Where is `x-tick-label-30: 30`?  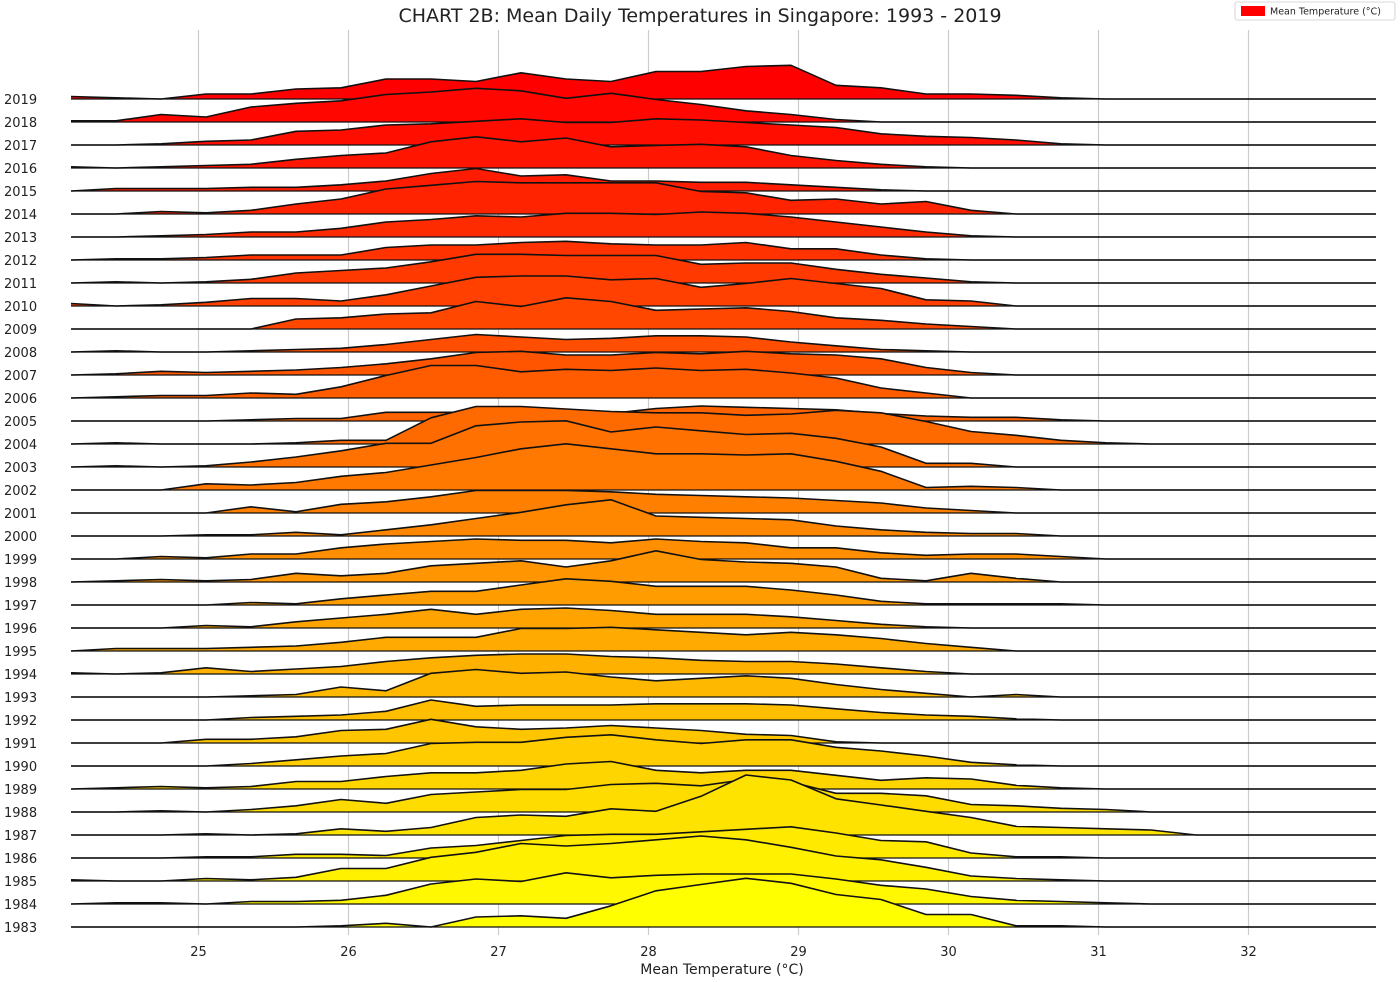
x-tick-label-30: 30 is located at coordinates (948, 952).